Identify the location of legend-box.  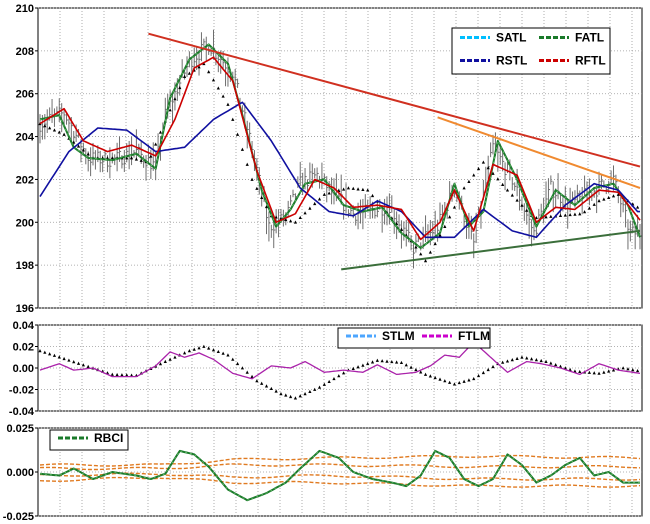
(89, 440).